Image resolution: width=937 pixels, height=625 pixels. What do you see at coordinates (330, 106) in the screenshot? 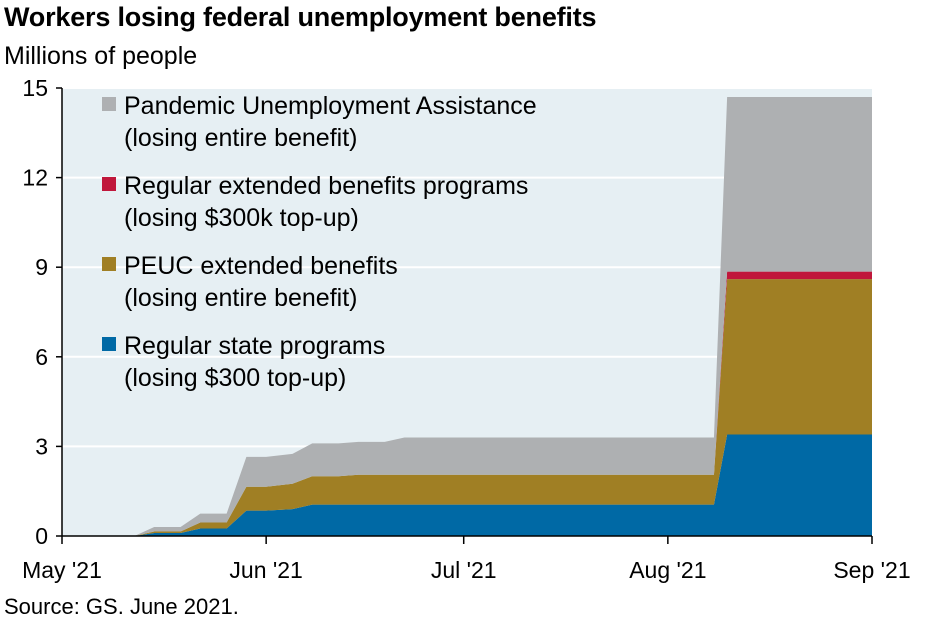
I see `legend-label-pandemic-unemployment-assistance: Pandemic Unemployment Assistance` at bounding box center [330, 106].